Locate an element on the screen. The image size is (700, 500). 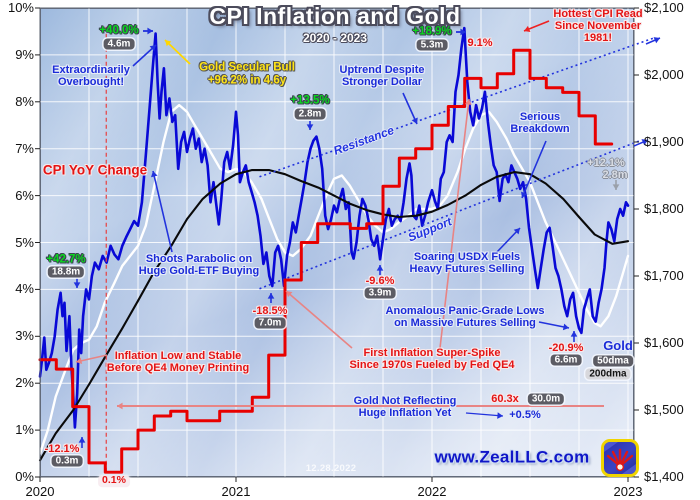
annotation-4-6m: 4.6m is located at coordinates (119, 44).